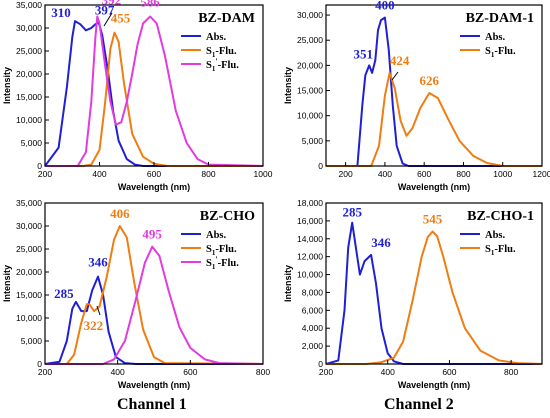 This screenshot has width=550, height=418. Describe the element at coordinates (500, 18) in the screenshot. I see `chart-title: BZ-DAM-1` at that location.